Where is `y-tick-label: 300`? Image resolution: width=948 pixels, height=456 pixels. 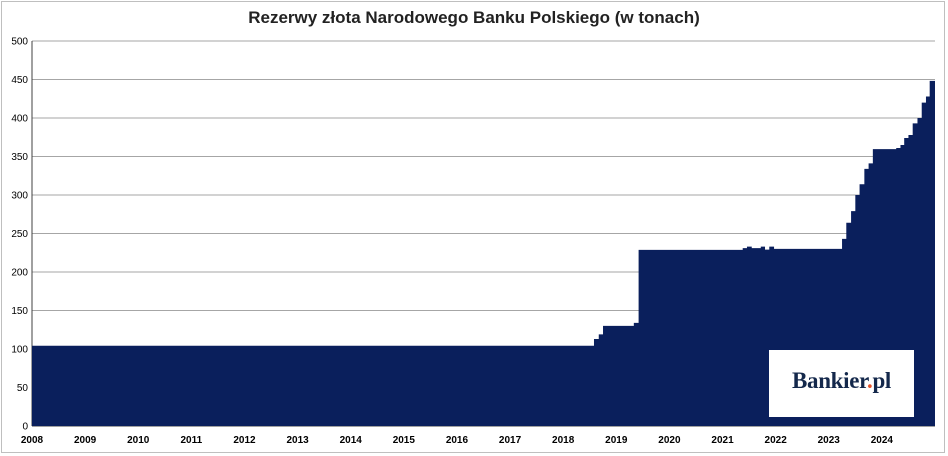 y-tick-label: 300 is located at coordinates (19, 196).